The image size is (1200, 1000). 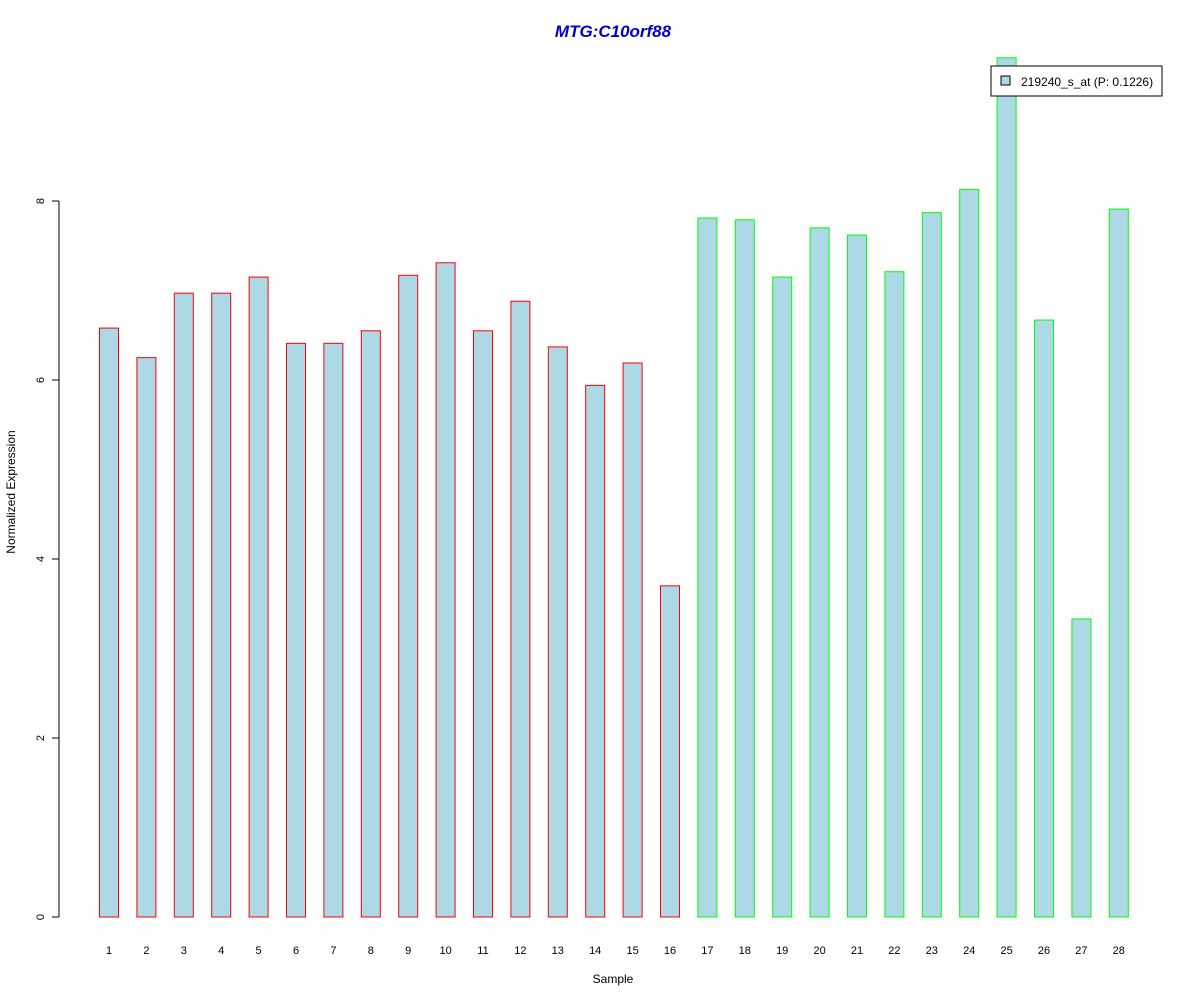 I want to click on legend-box, so click(x=1076, y=81).